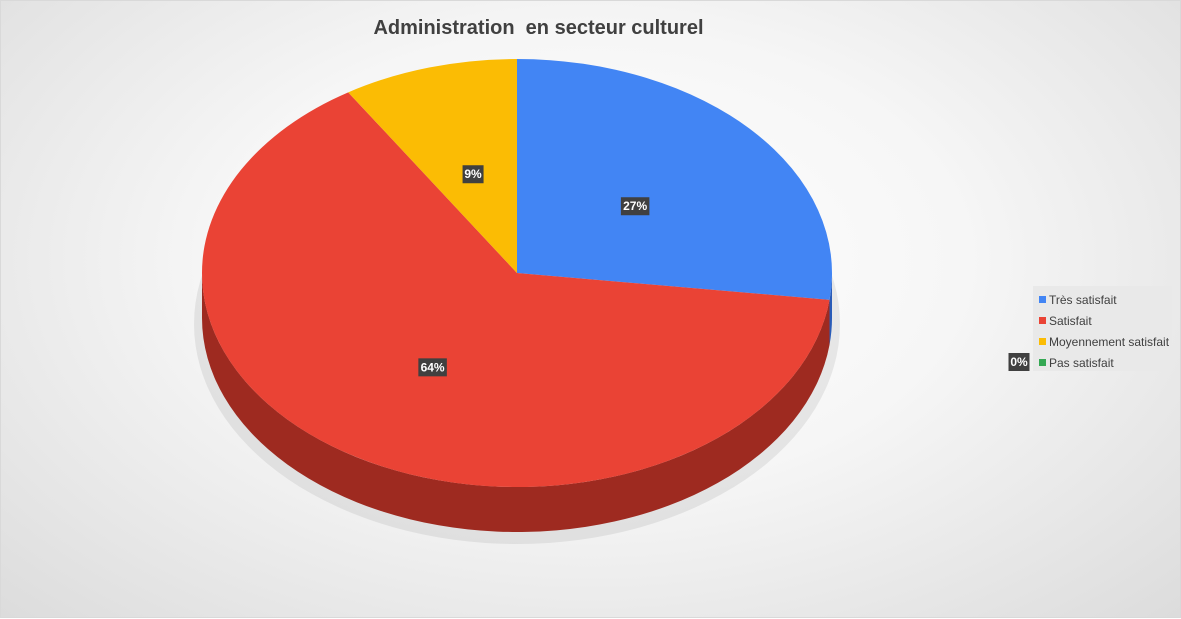 The height and width of the screenshot is (619, 1181). I want to click on legend-label: Pas satisfait, so click(1081, 362).